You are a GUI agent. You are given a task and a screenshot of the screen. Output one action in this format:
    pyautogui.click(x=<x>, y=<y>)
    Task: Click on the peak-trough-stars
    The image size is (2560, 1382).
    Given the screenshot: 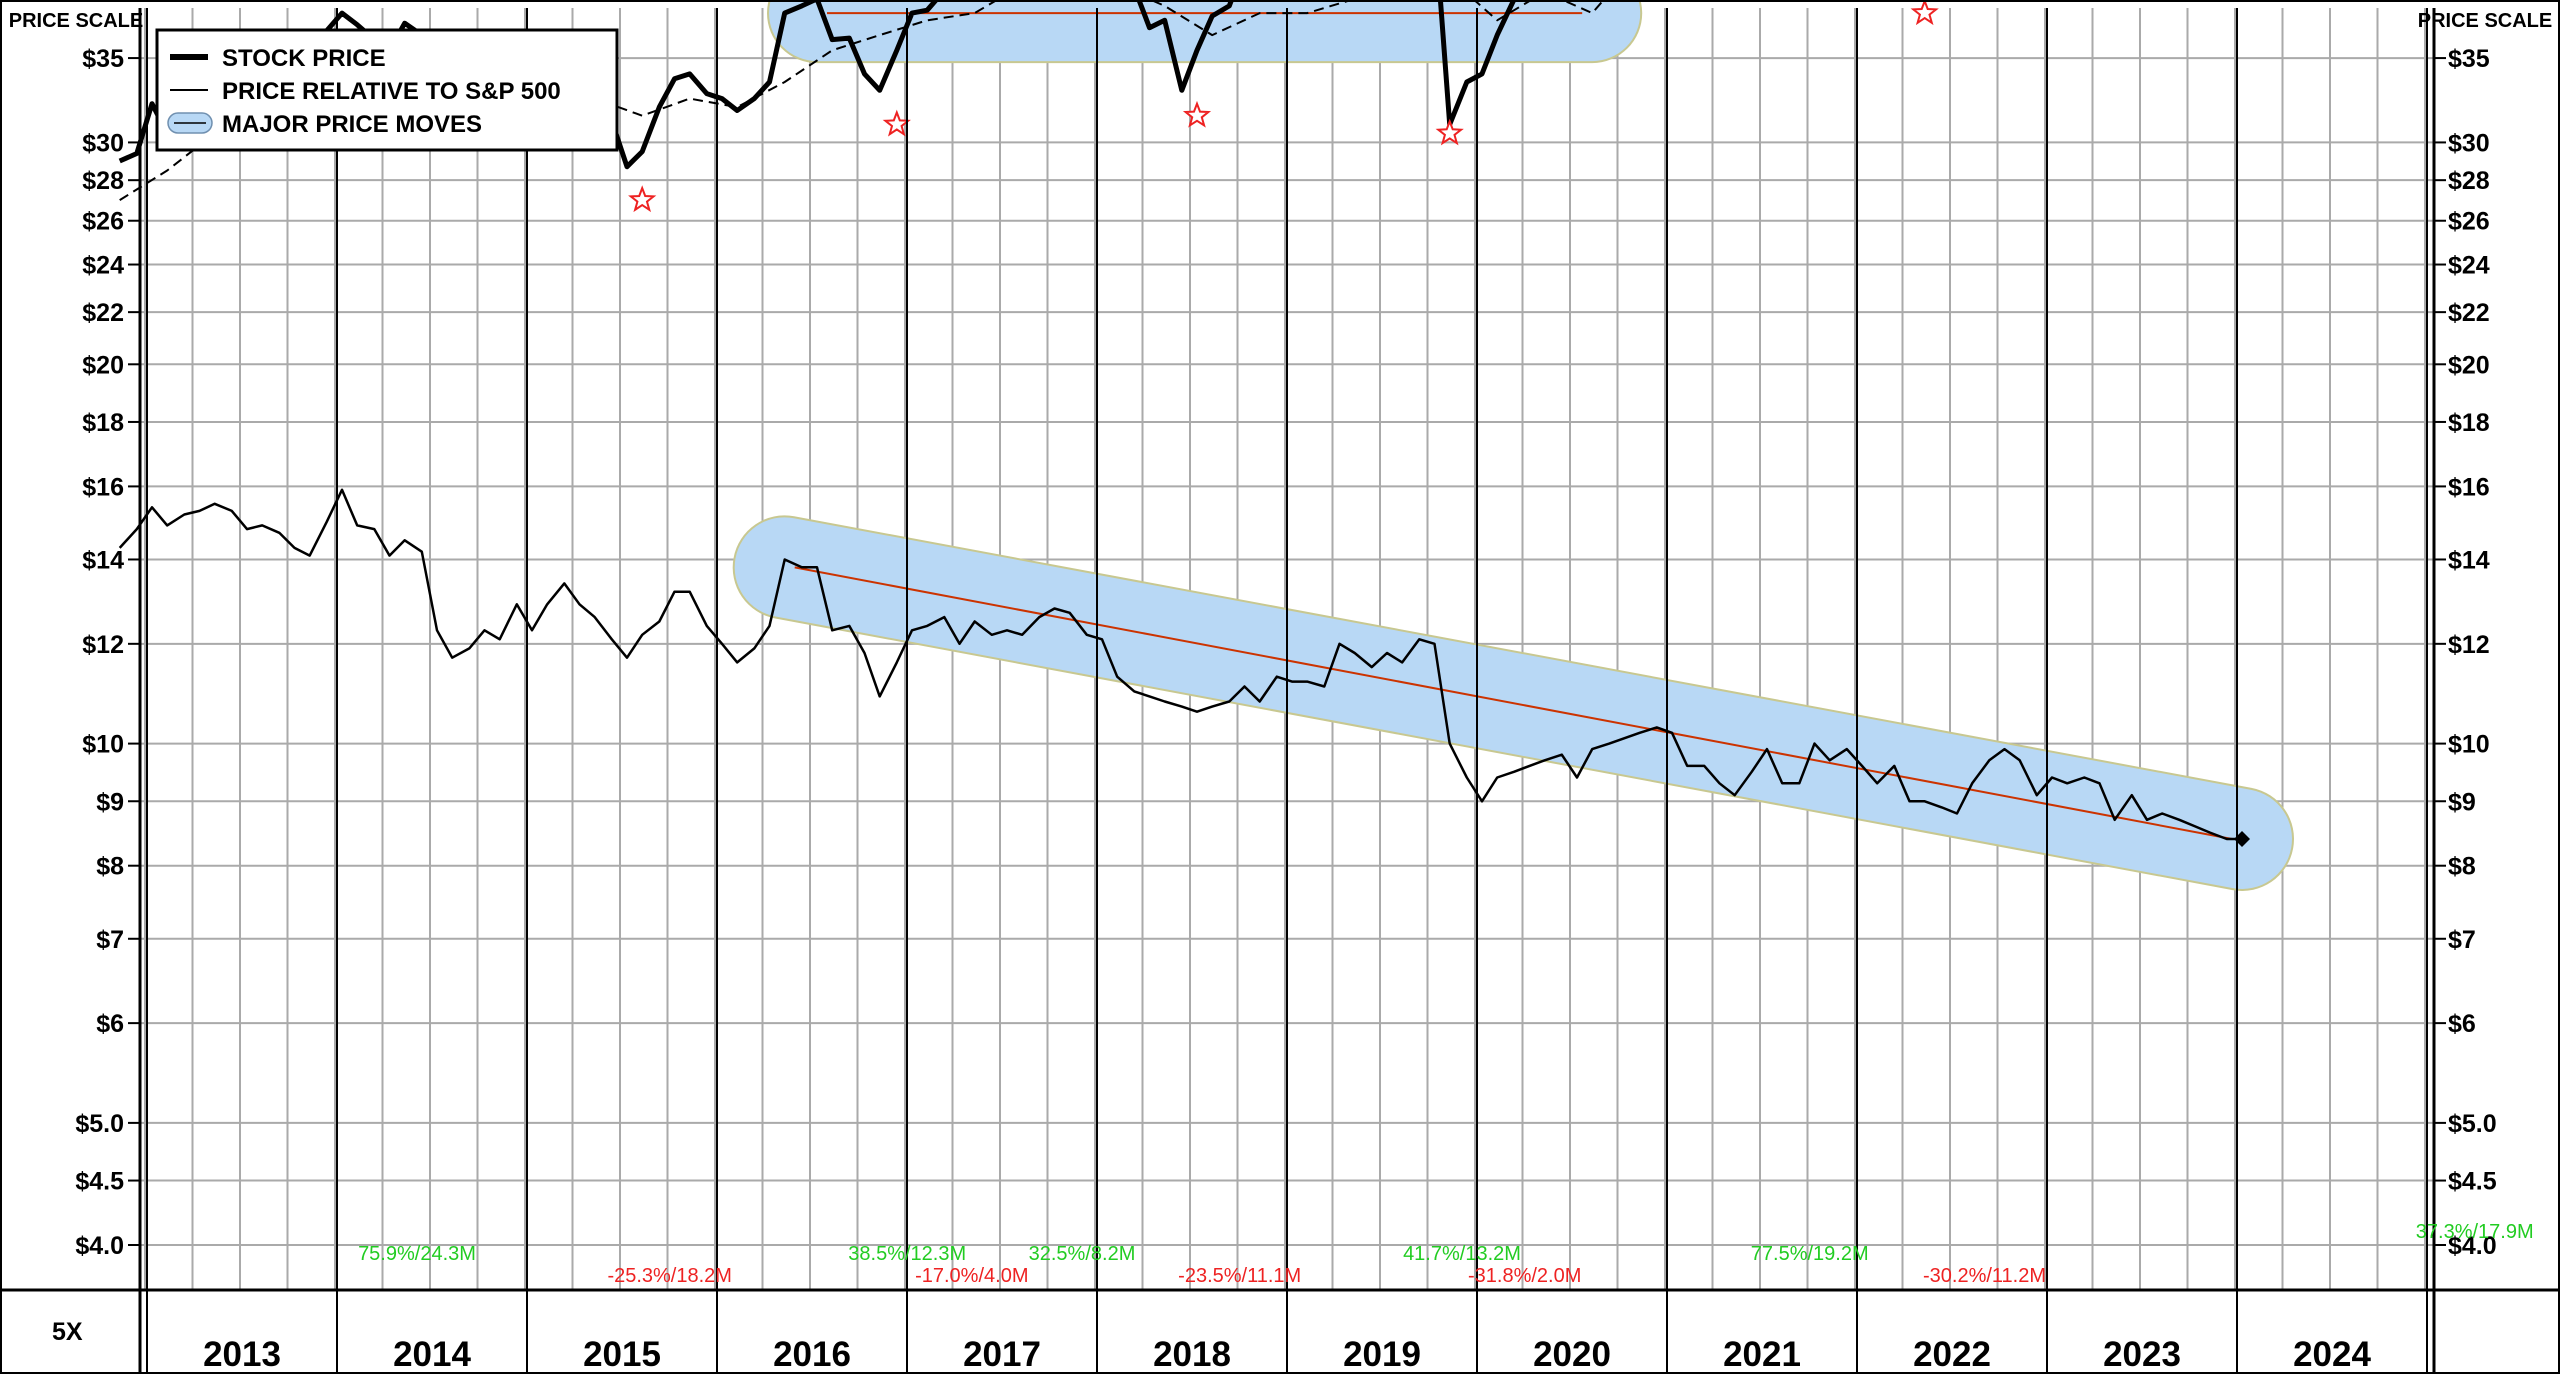 What is the action you would take?
    pyautogui.click(x=1144, y=106)
    